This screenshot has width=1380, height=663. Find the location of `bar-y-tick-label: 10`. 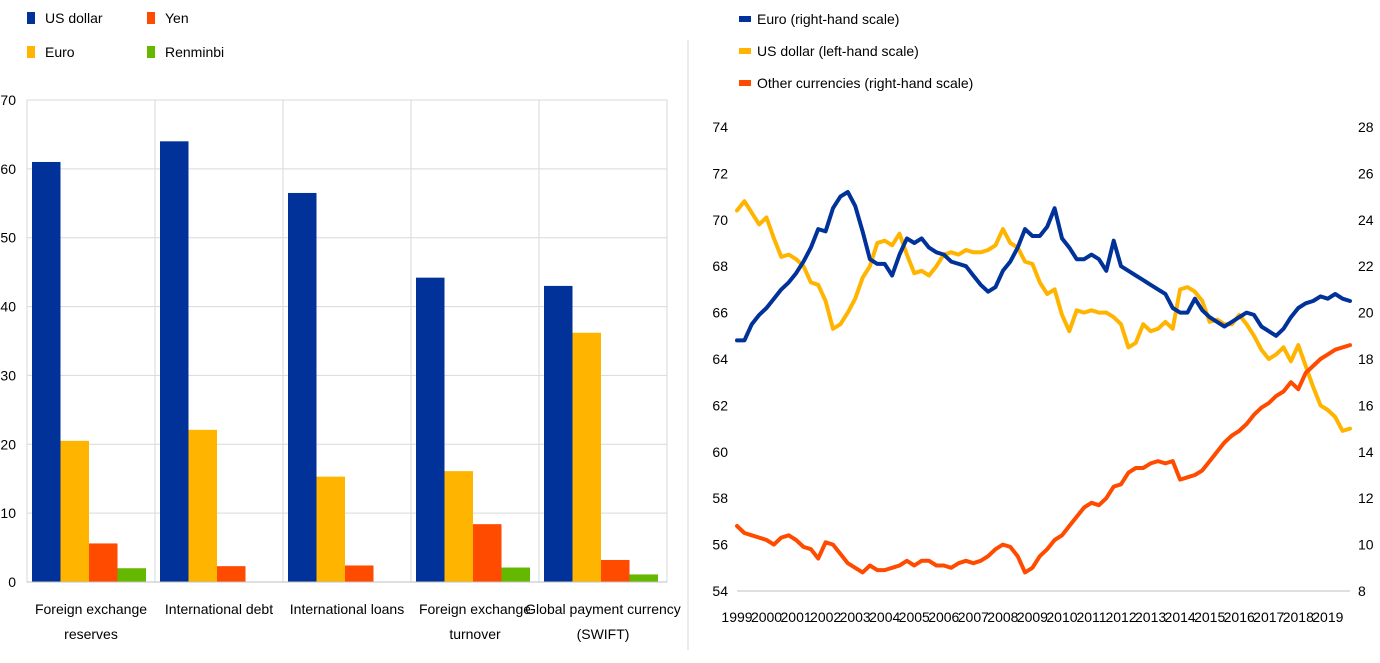

bar-y-tick-label: 10 is located at coordinates (8, 513).